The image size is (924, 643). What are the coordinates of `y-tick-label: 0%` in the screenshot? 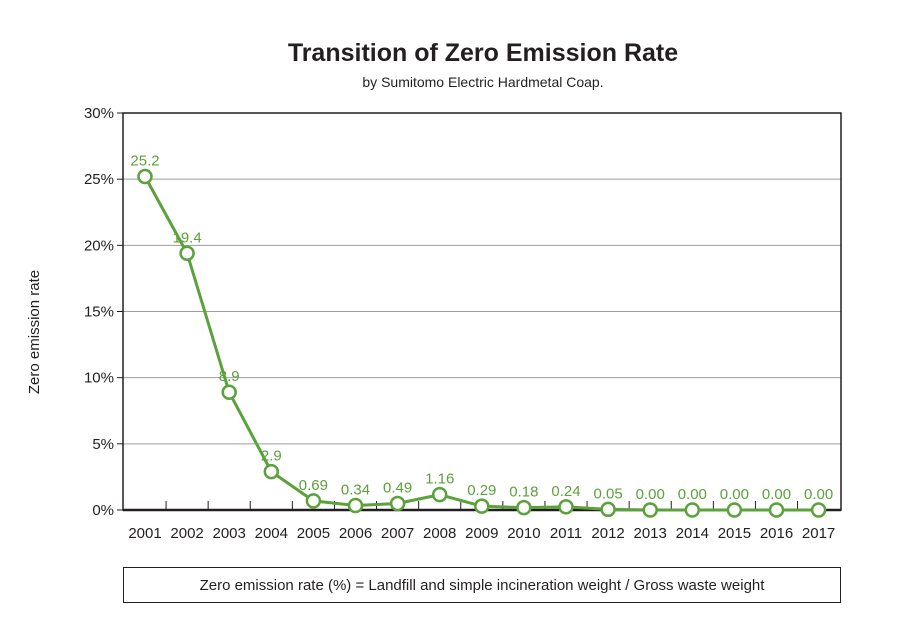 It's located at (103, 510).